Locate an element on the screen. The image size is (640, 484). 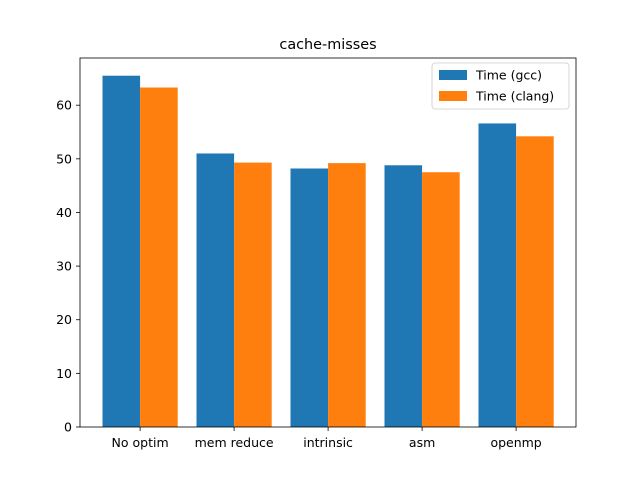
x-tick-label: No optim is located at coordinates (140, 442).